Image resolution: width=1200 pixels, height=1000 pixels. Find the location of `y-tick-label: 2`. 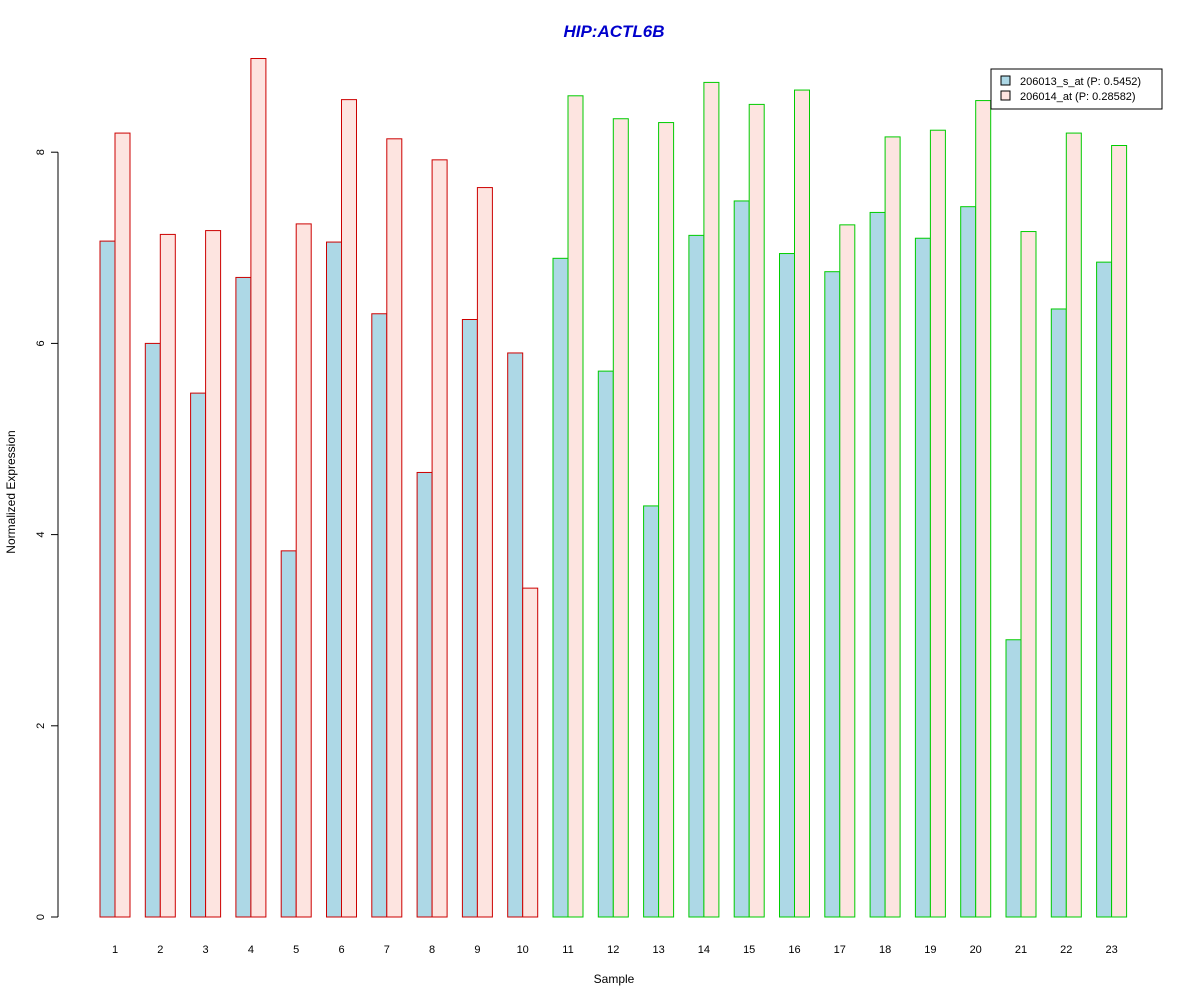

y-tick-label: 2 is located at coordinates (41, 726).